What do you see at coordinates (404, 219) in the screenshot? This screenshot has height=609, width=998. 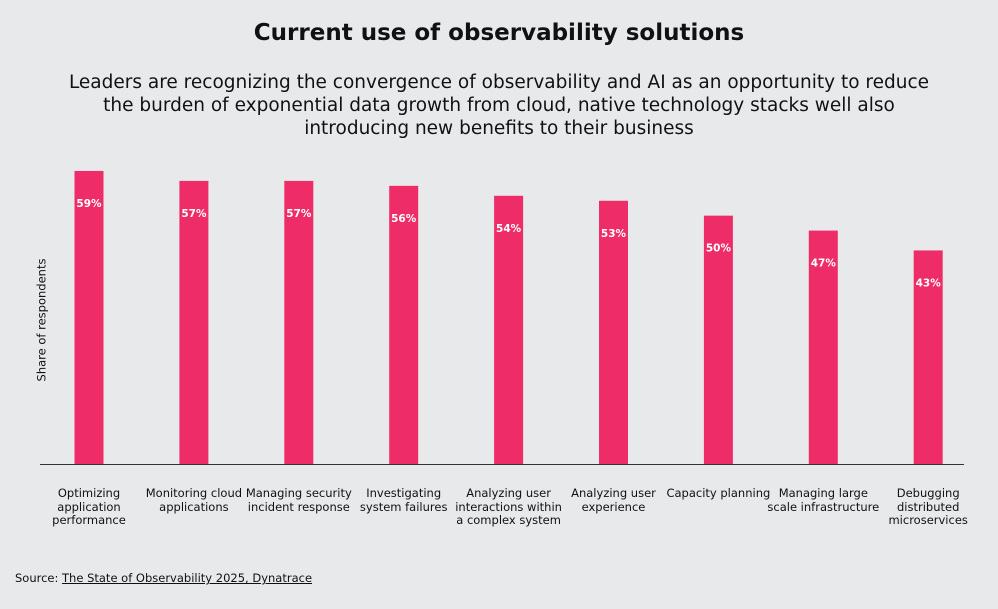 I see `value-label: 56%` at bounding box center [404, 219].